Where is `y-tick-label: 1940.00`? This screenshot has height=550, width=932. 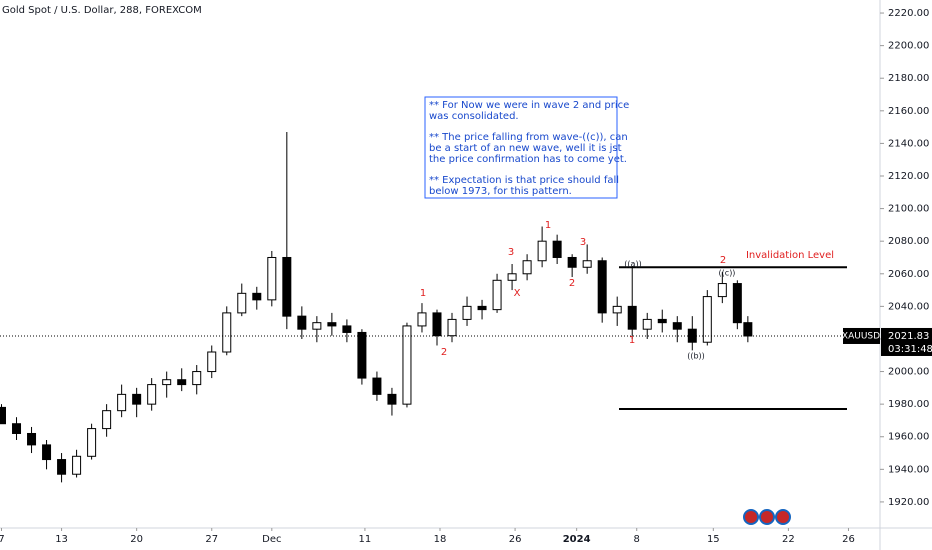 y-tick-label: 1940.00 is located at coordinates (908, 469).